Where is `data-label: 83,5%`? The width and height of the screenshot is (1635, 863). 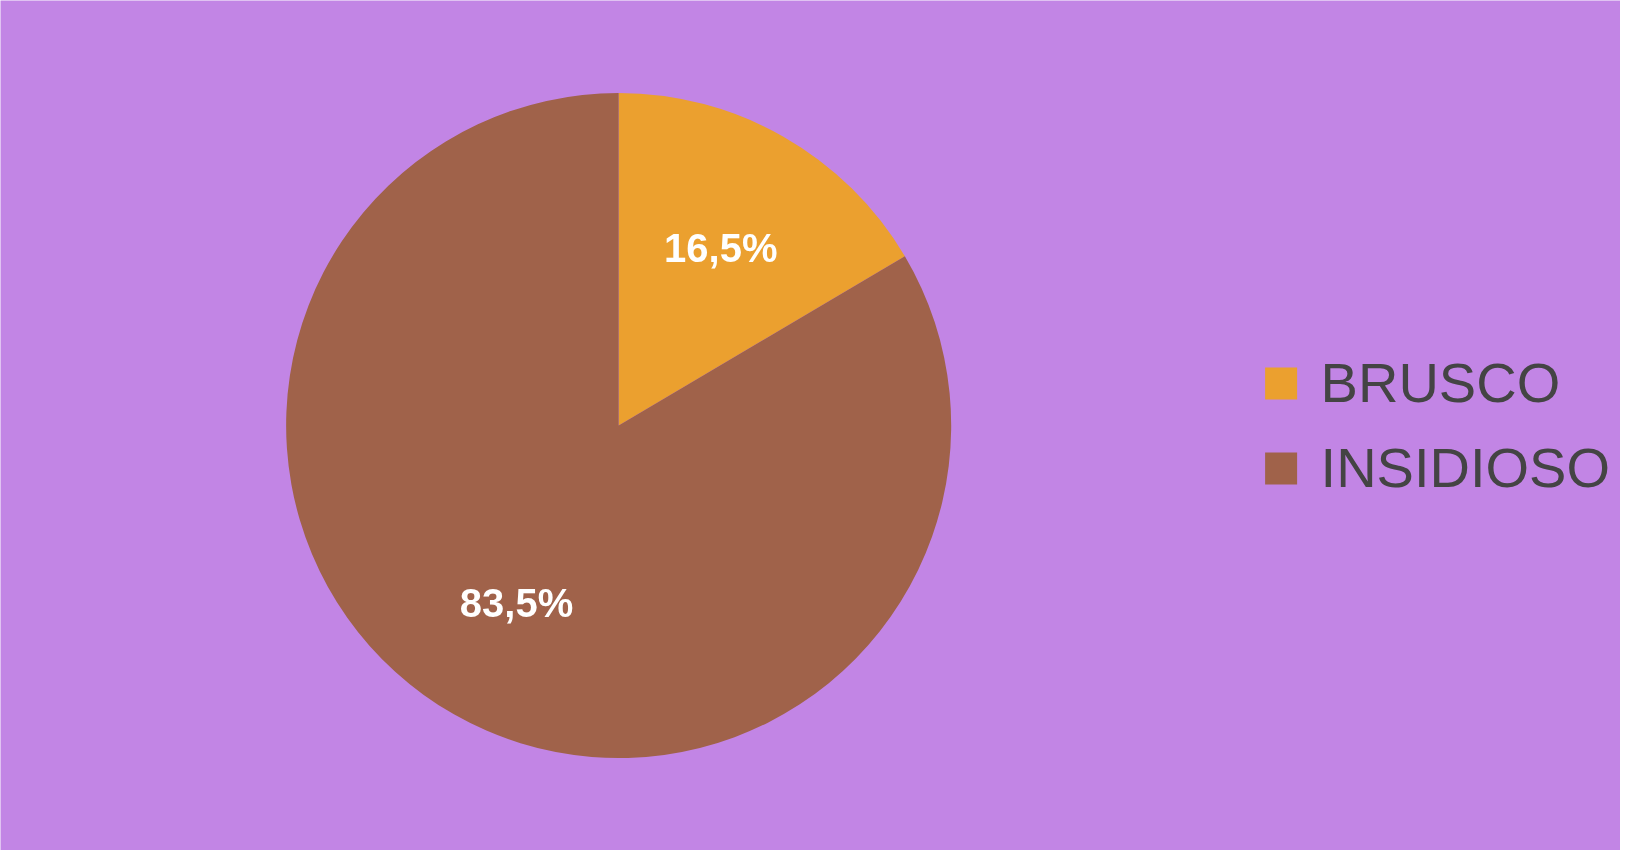
data-label: 83,5% is located at coordinates (516, 603).